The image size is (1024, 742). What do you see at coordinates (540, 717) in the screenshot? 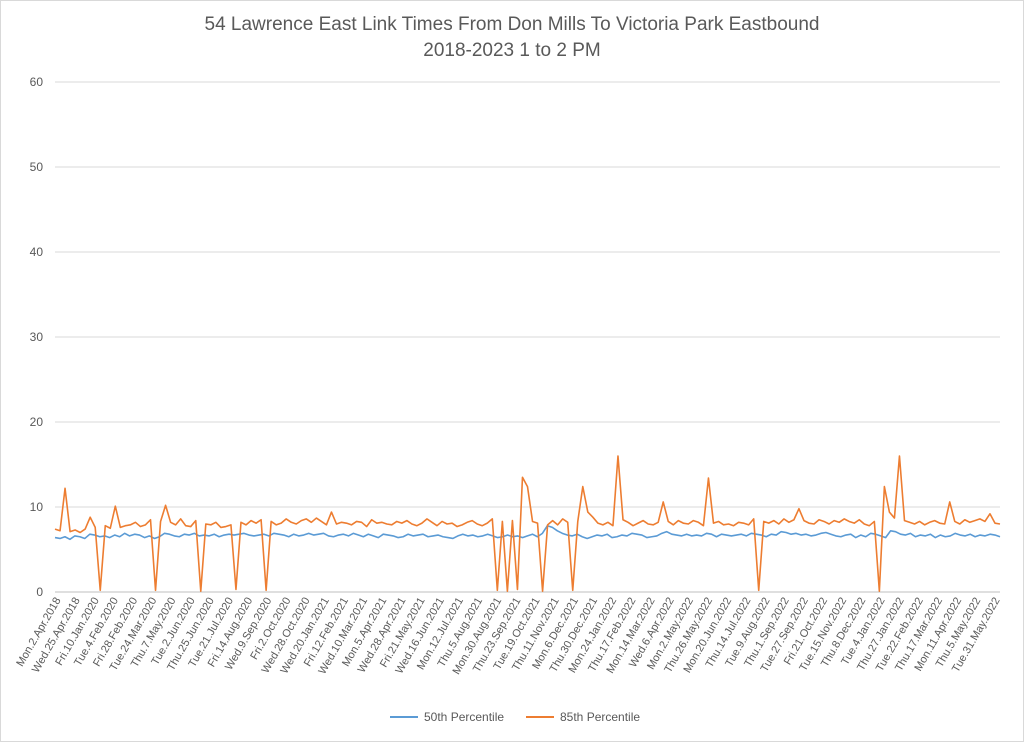
I see `legend-swatch-85th` at bounding box center [540, 717].